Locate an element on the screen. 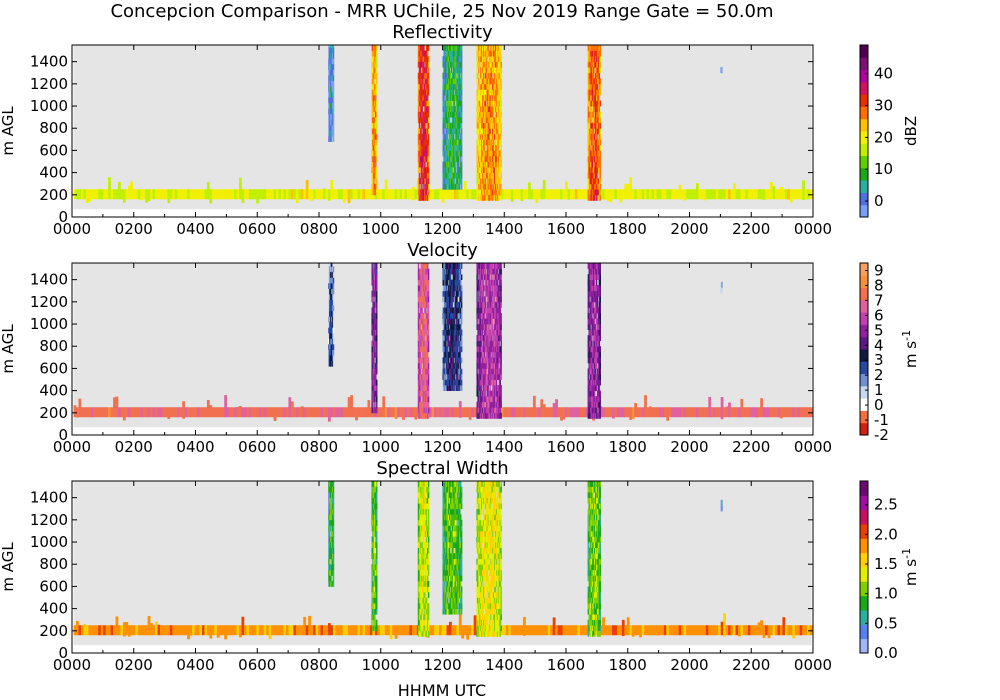 This screenshot has height=700, width=1000. x-tick-label: 1400 is located at coordinates (504, 229).